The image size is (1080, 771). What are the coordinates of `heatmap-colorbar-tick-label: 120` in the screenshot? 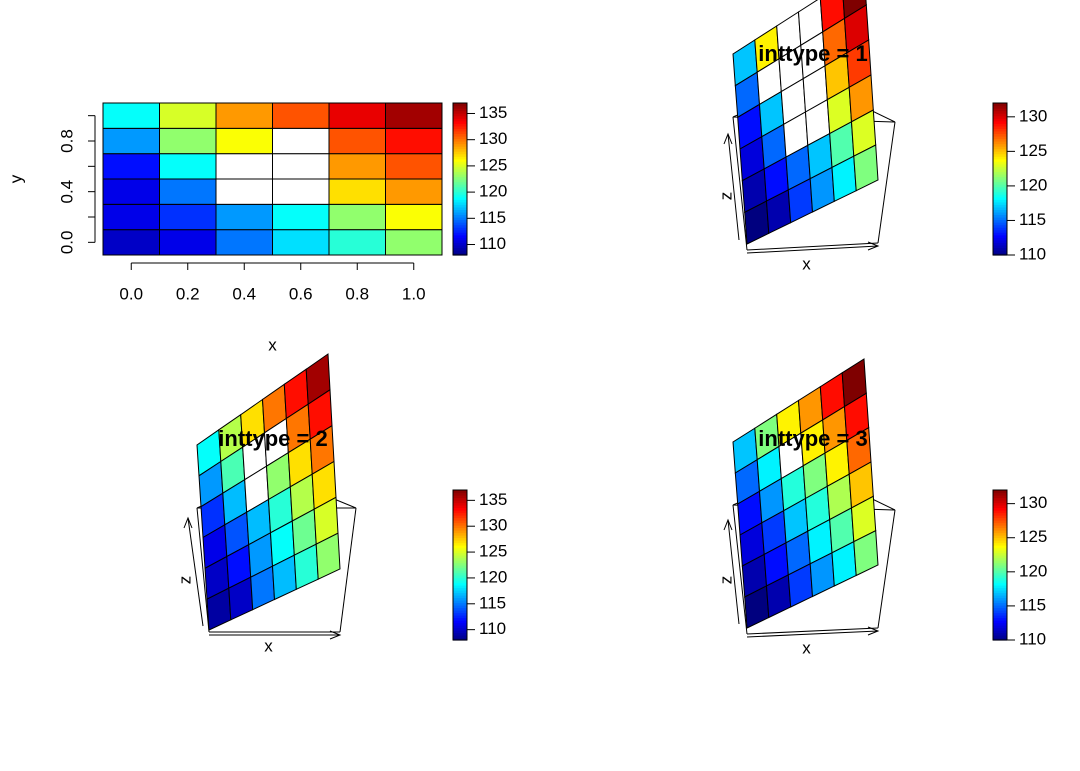 It's located at (493, 191).